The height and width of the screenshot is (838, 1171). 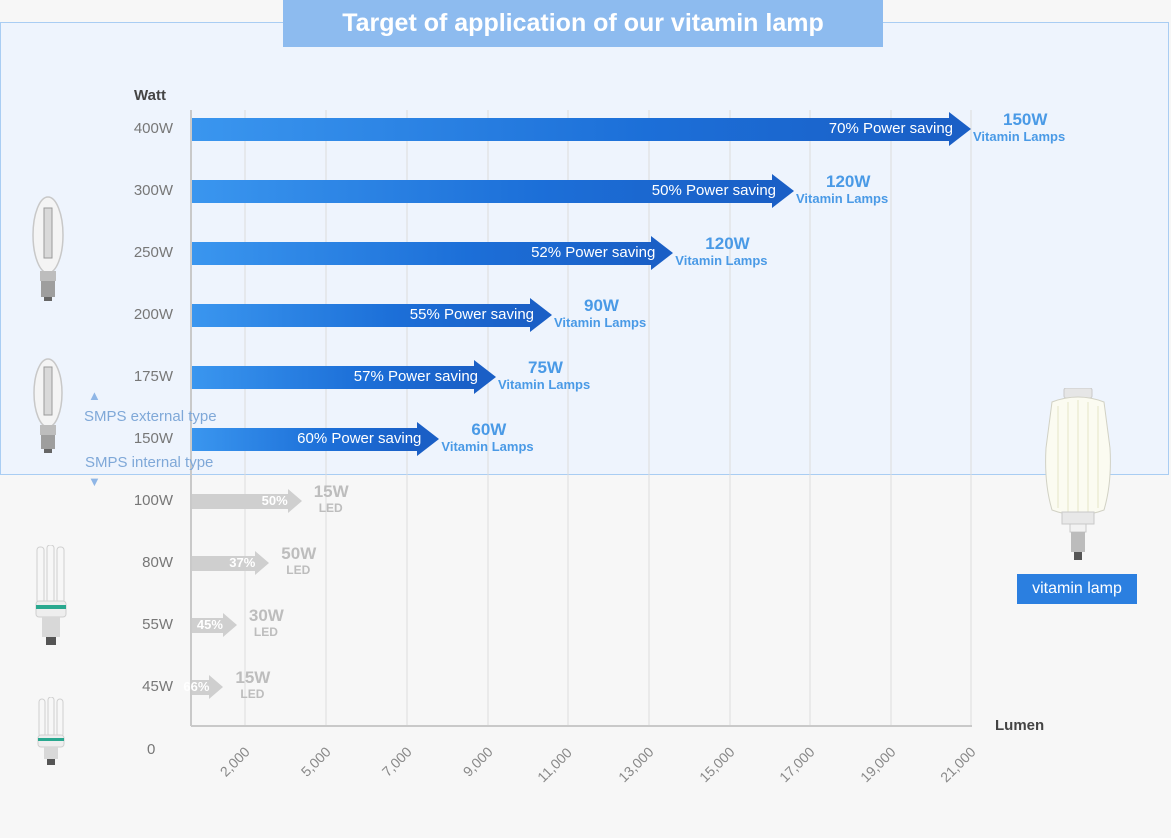 What do you see at coordinates (890, 128) in the screenshot?
I see `bar-saving-label: 70% Power saving` at bounding box center [890, 128].